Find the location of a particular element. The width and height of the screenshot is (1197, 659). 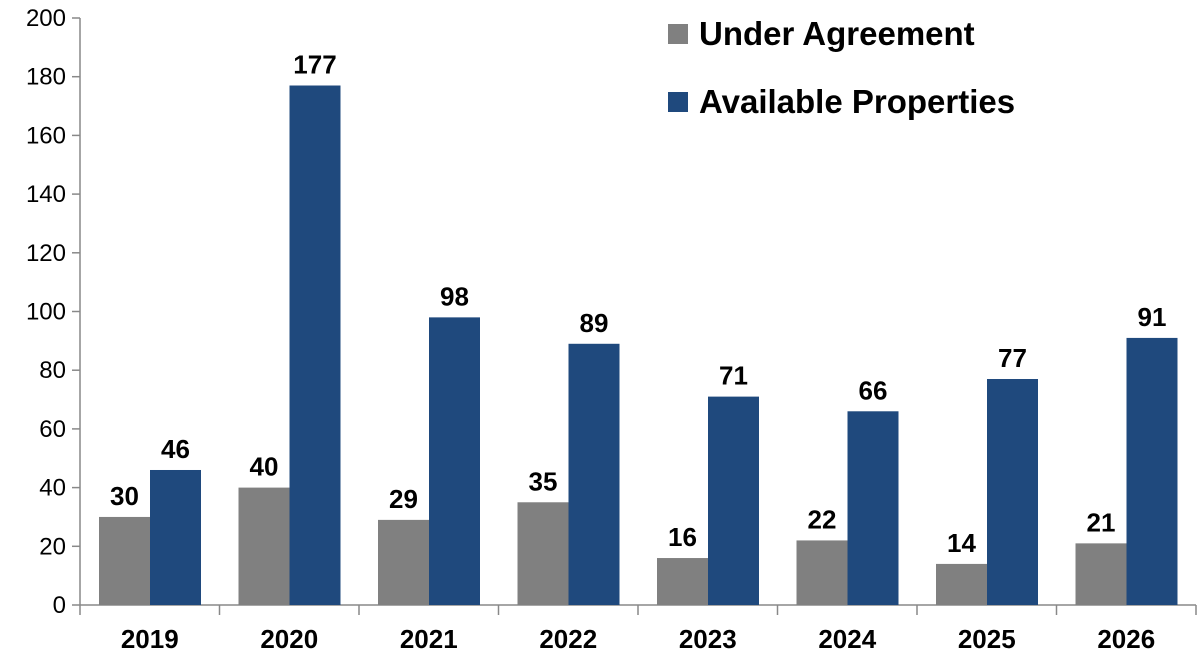

x-tick-label: 2024 is located at coordinates (847, 639).